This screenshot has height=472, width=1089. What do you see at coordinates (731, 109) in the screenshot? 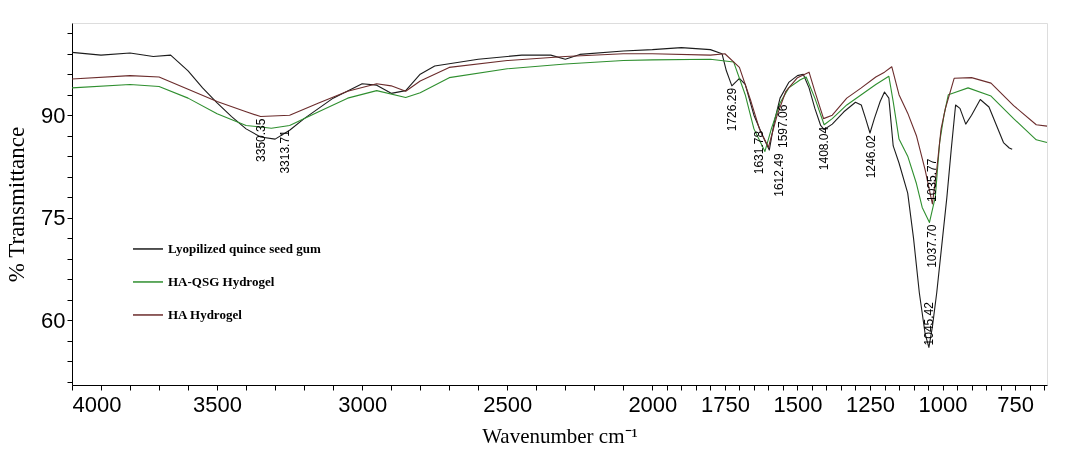
I see `annotation: 1726.29` at bounding box center [731, 109].